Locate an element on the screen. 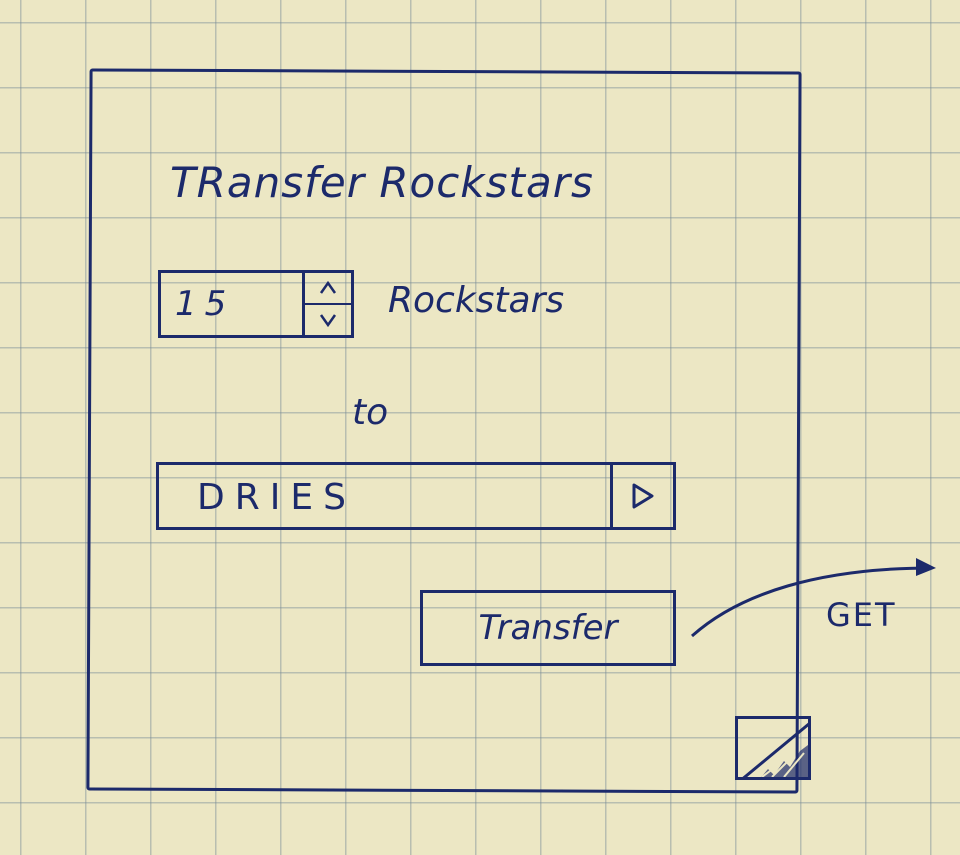  chevron-up-icon is located at coordinates (328, 288).